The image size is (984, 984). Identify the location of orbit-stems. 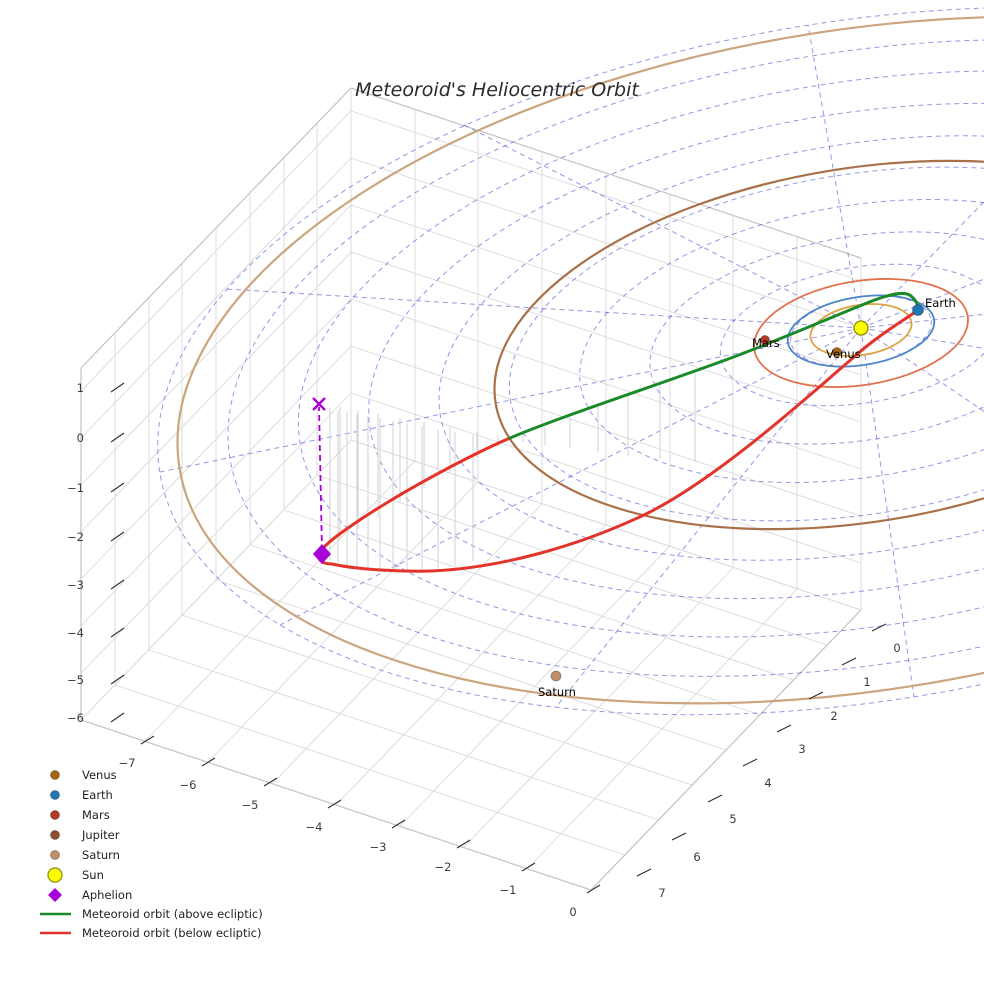
(512, 472).